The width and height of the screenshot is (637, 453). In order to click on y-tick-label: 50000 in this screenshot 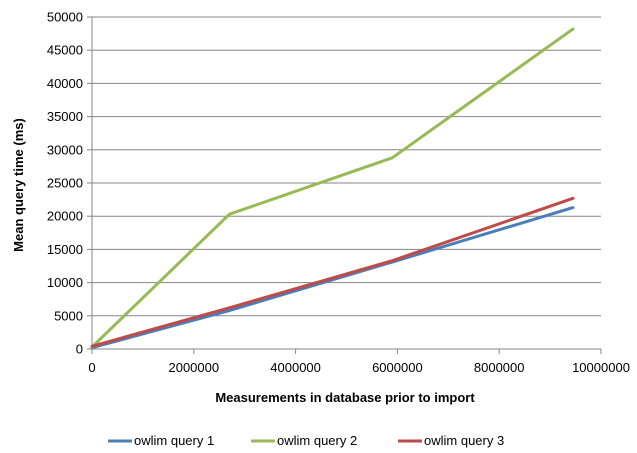, I will do `click(65, 17)`.